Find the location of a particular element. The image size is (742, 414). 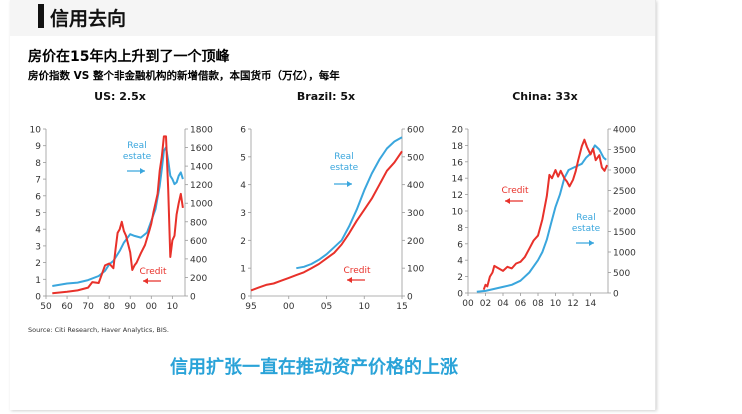

x-tick-label: 95 is located at coordinates (250, 307).